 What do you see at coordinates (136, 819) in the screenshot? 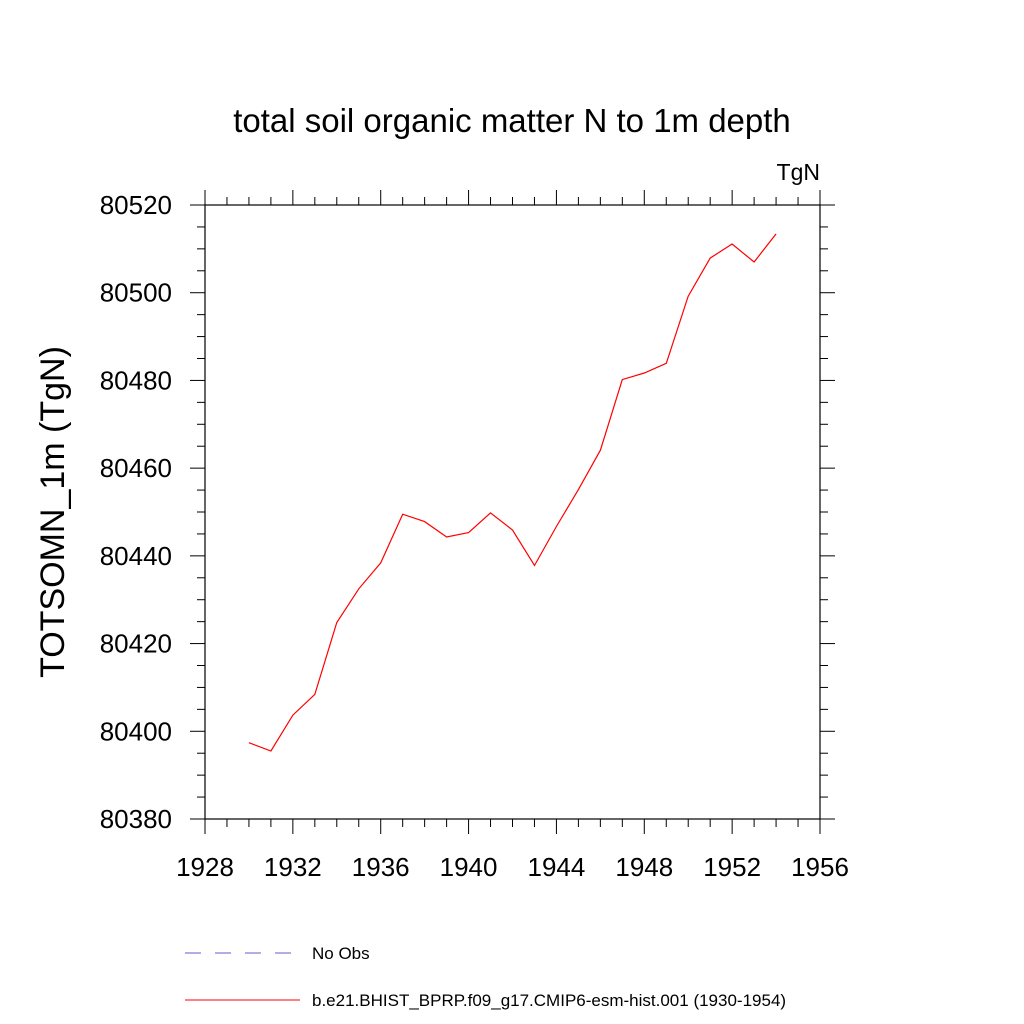
I see `y-tick-label: 80380` at bounding box center [136, 819].